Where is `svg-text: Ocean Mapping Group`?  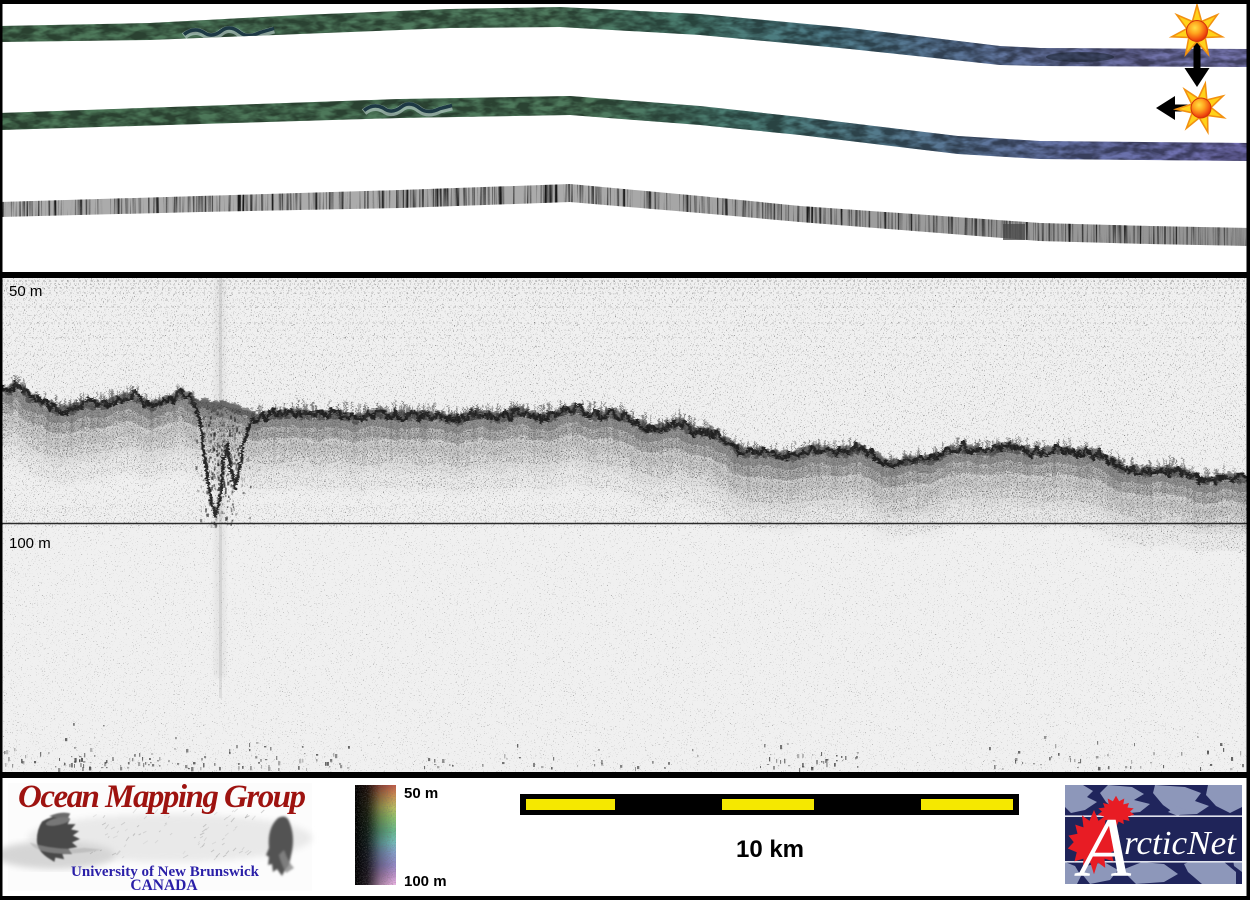 svg-text: Ocean Mapping Group is located at coordinates (162, 797).